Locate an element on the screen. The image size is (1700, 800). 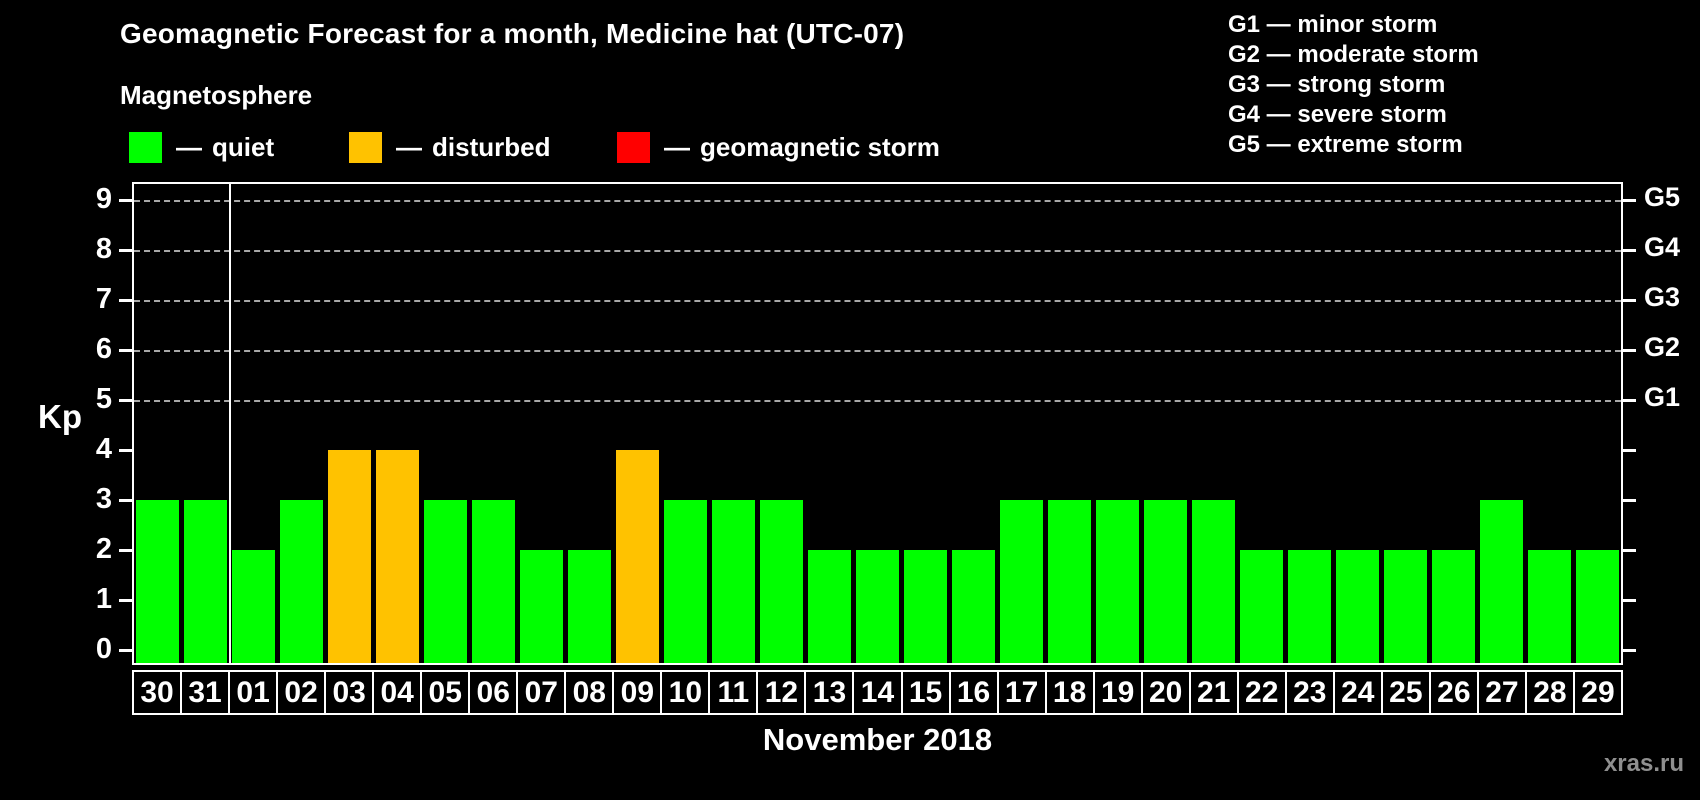
storm-scale-g5: G5 — extreme storm is located at coordinates (1345, 144).